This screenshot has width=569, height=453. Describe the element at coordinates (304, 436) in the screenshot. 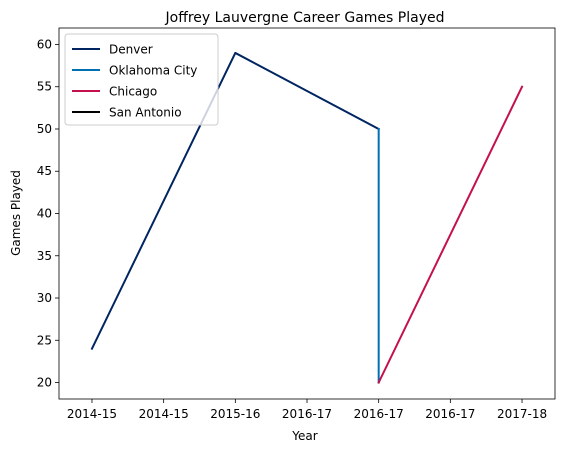

I see `x-axis-label: Year` at that location.